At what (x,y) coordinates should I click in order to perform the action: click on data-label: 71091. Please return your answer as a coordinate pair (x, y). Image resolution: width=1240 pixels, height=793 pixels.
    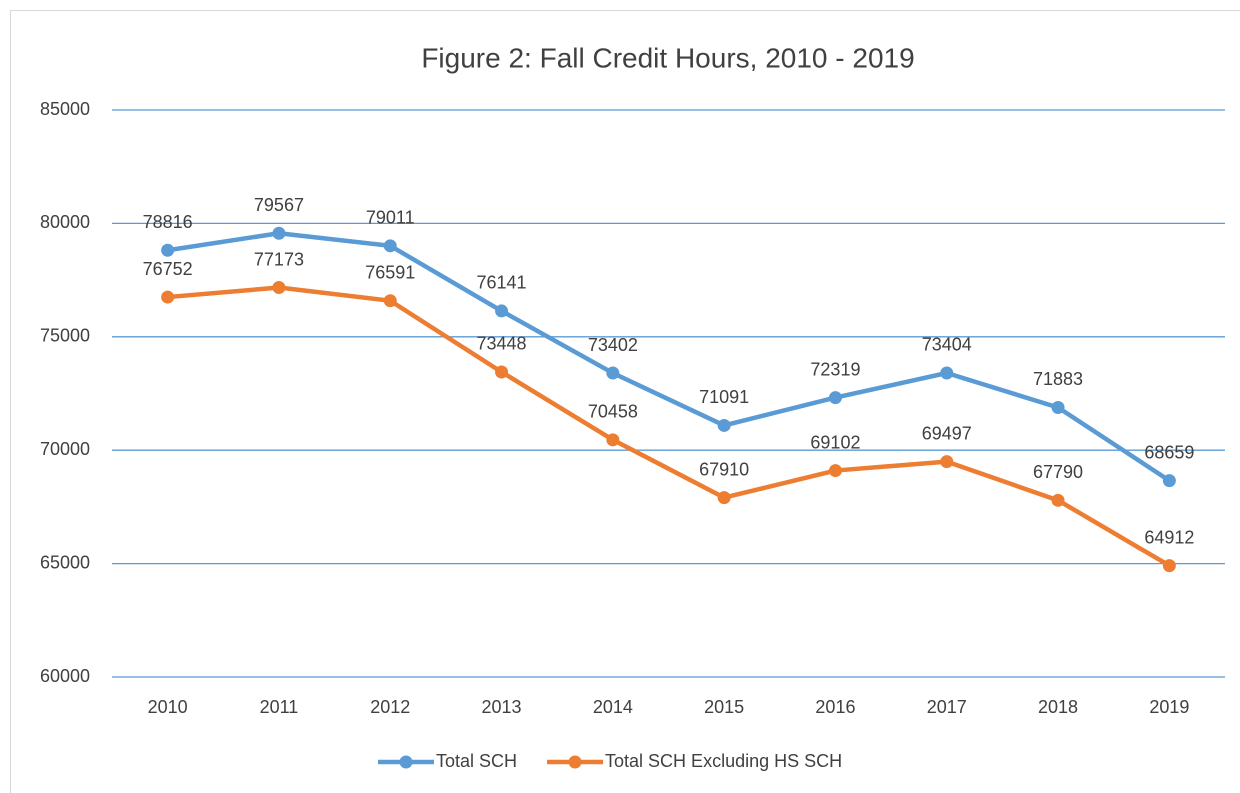
    Looking at the image, I should click on (724, 397).